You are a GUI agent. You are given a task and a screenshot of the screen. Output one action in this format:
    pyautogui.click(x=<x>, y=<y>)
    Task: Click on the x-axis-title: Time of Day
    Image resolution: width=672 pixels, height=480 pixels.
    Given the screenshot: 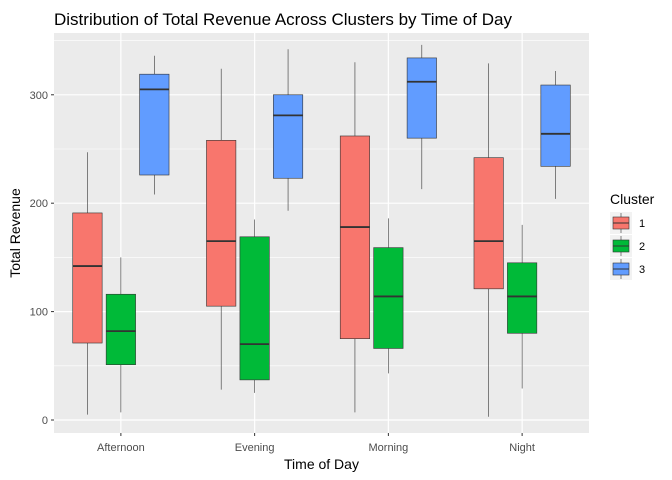 What is the action you would take?
    pyautogui.click(x=321, y=464)
    